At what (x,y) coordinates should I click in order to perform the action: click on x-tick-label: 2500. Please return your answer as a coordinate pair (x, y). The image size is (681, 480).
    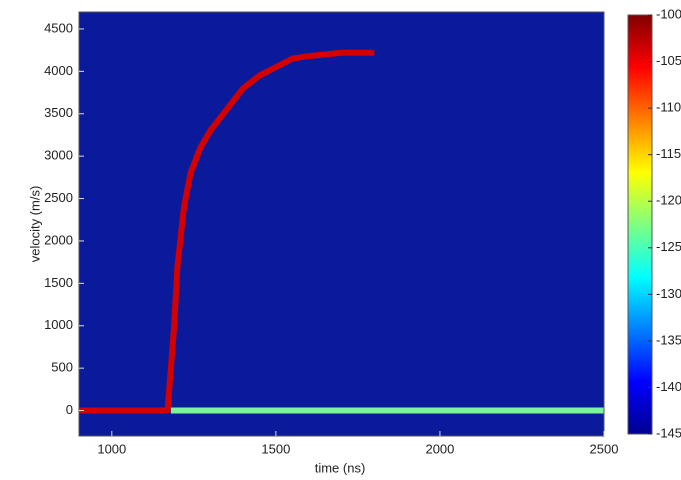
    Looking at the image, I should click on (604, 448).